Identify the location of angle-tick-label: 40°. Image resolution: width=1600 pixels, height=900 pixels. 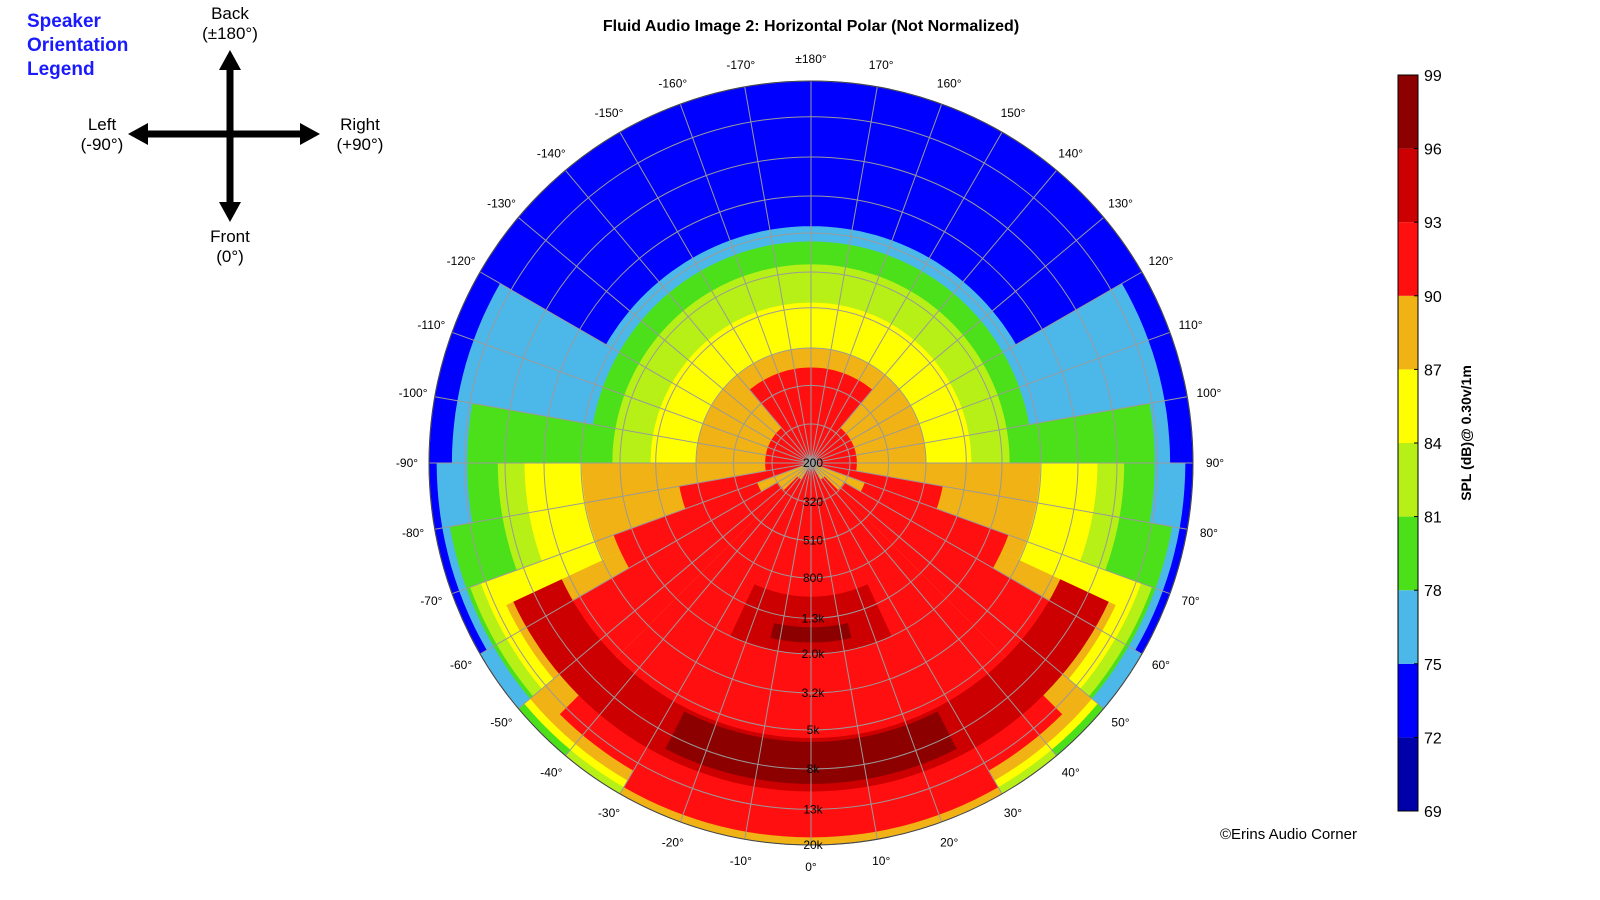
(1071, 773).